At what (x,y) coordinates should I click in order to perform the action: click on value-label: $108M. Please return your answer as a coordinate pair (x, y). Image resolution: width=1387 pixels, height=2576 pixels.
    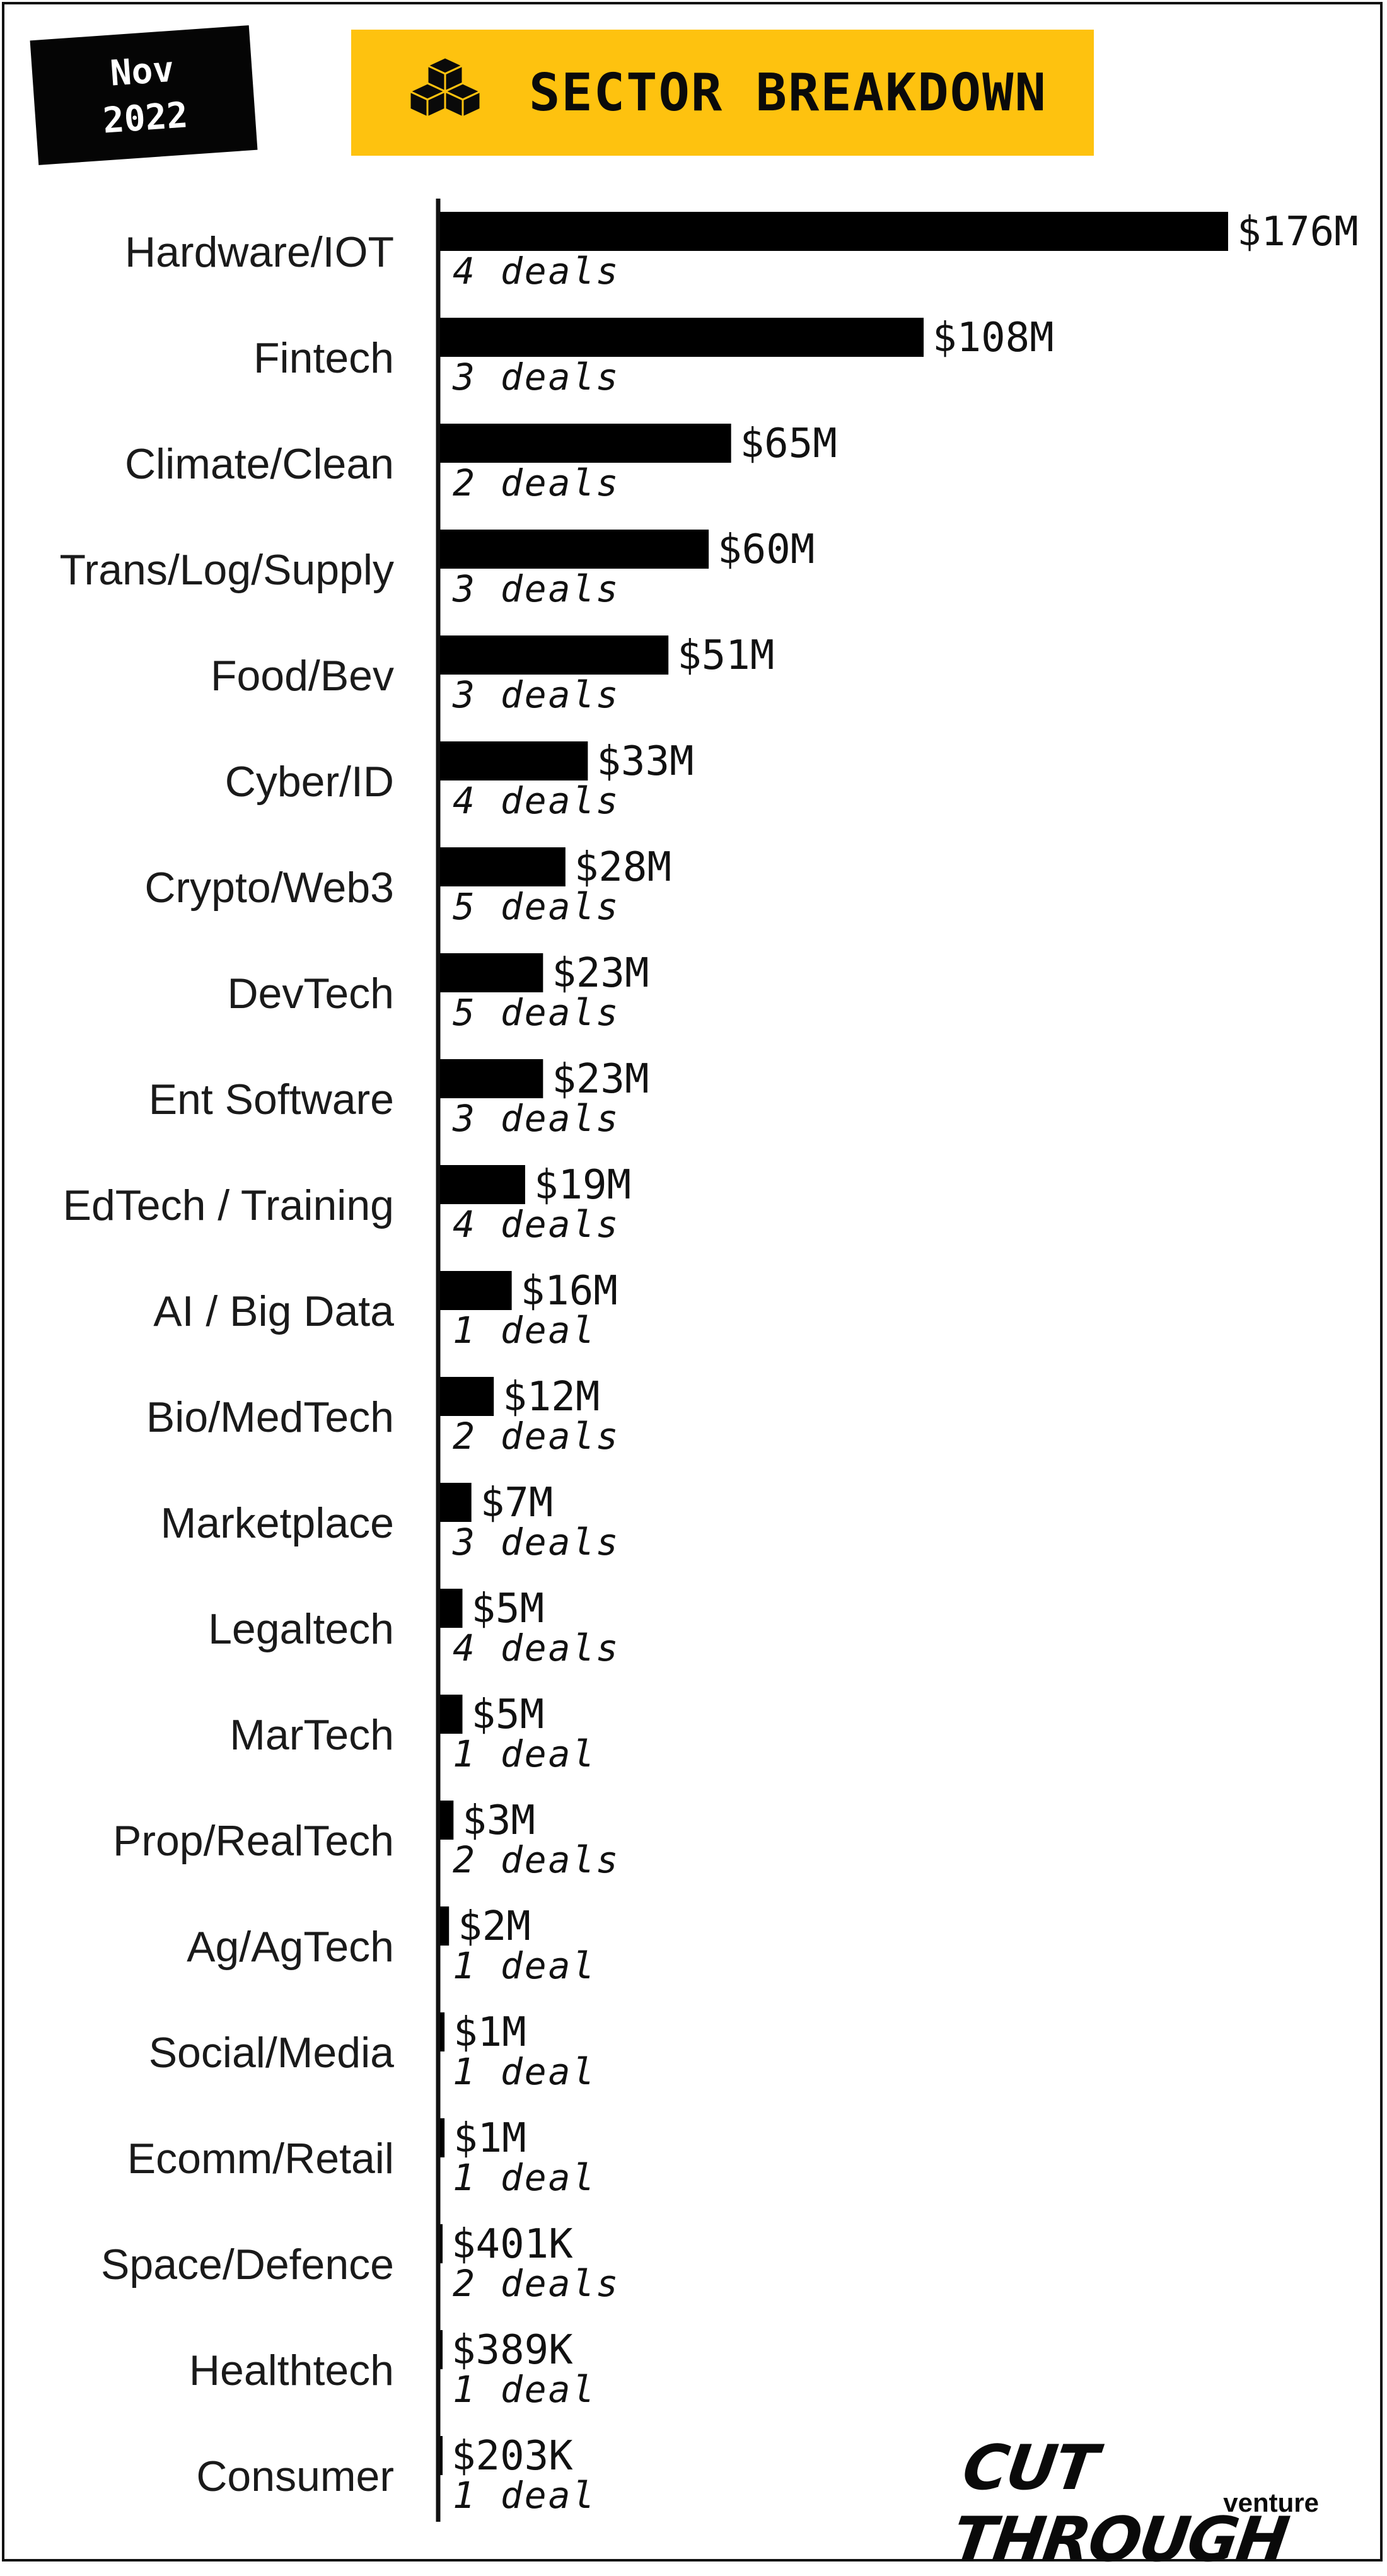
    Looking at the image, I should click on (993, 338).